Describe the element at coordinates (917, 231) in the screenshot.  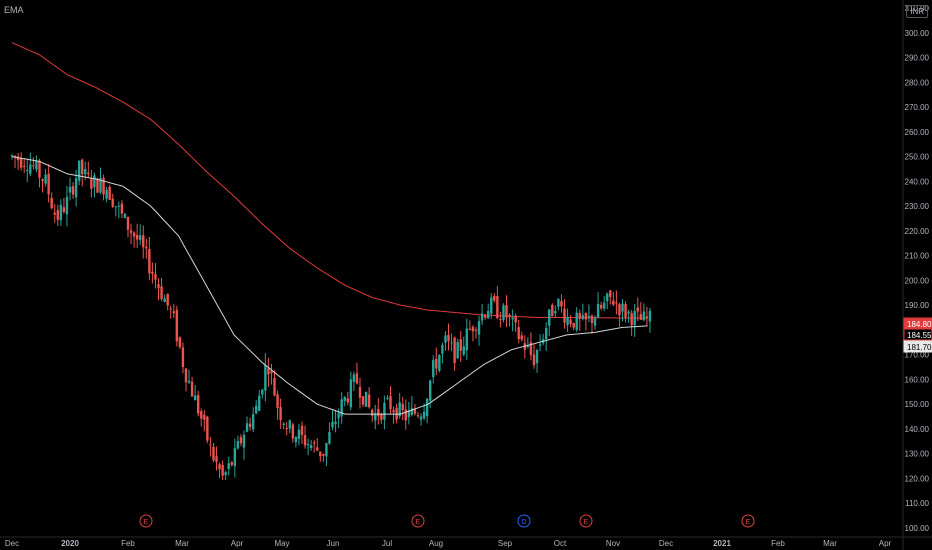
I see `y-tick-label: 220.00` at that location.